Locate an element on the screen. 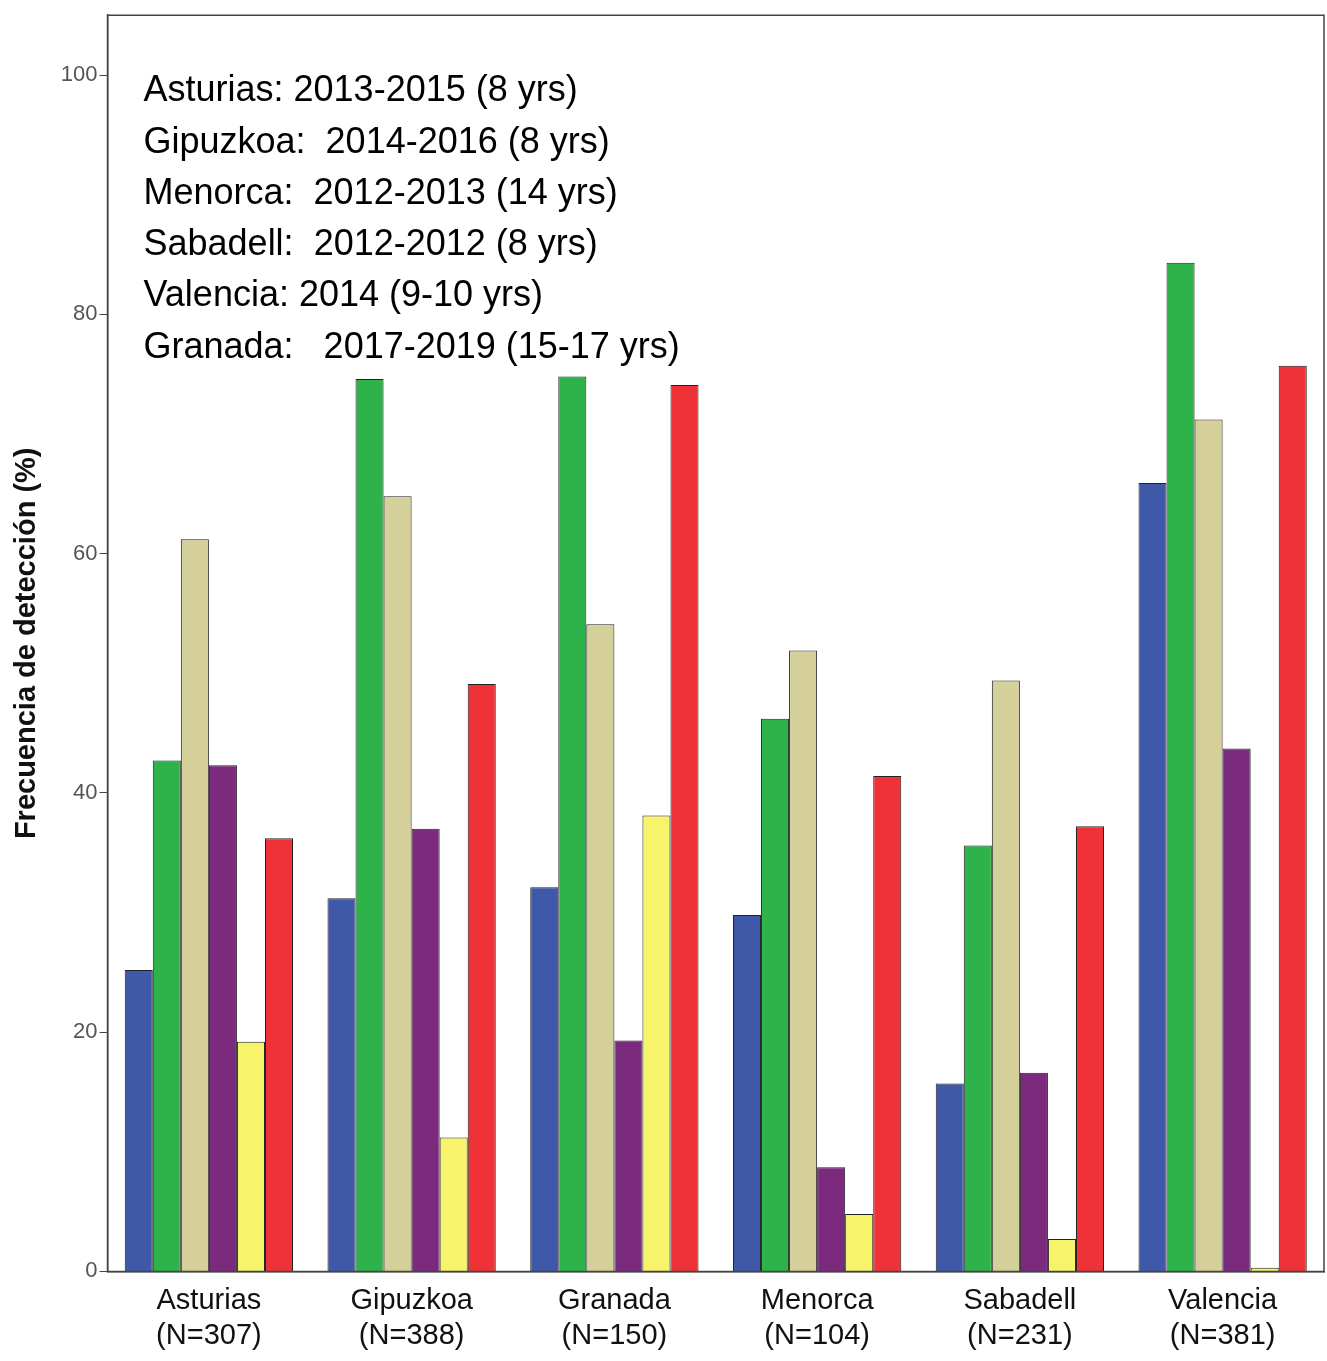  y-tick-label: 80 is located at coordinates (85, 313).